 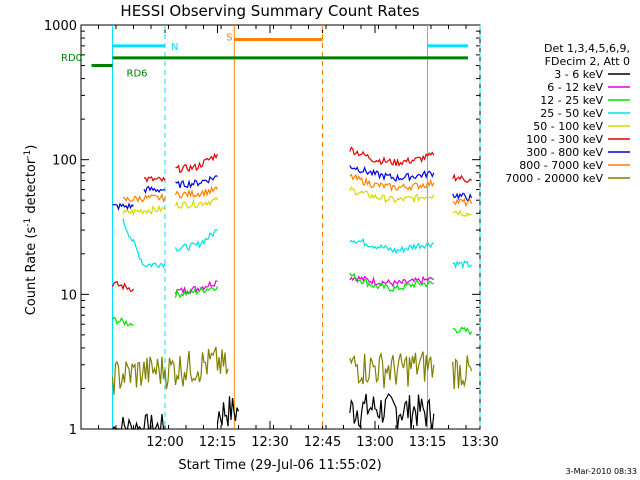 I want to click on y-axis-label-main: Count Rate (s, so click(x=31, y=271).